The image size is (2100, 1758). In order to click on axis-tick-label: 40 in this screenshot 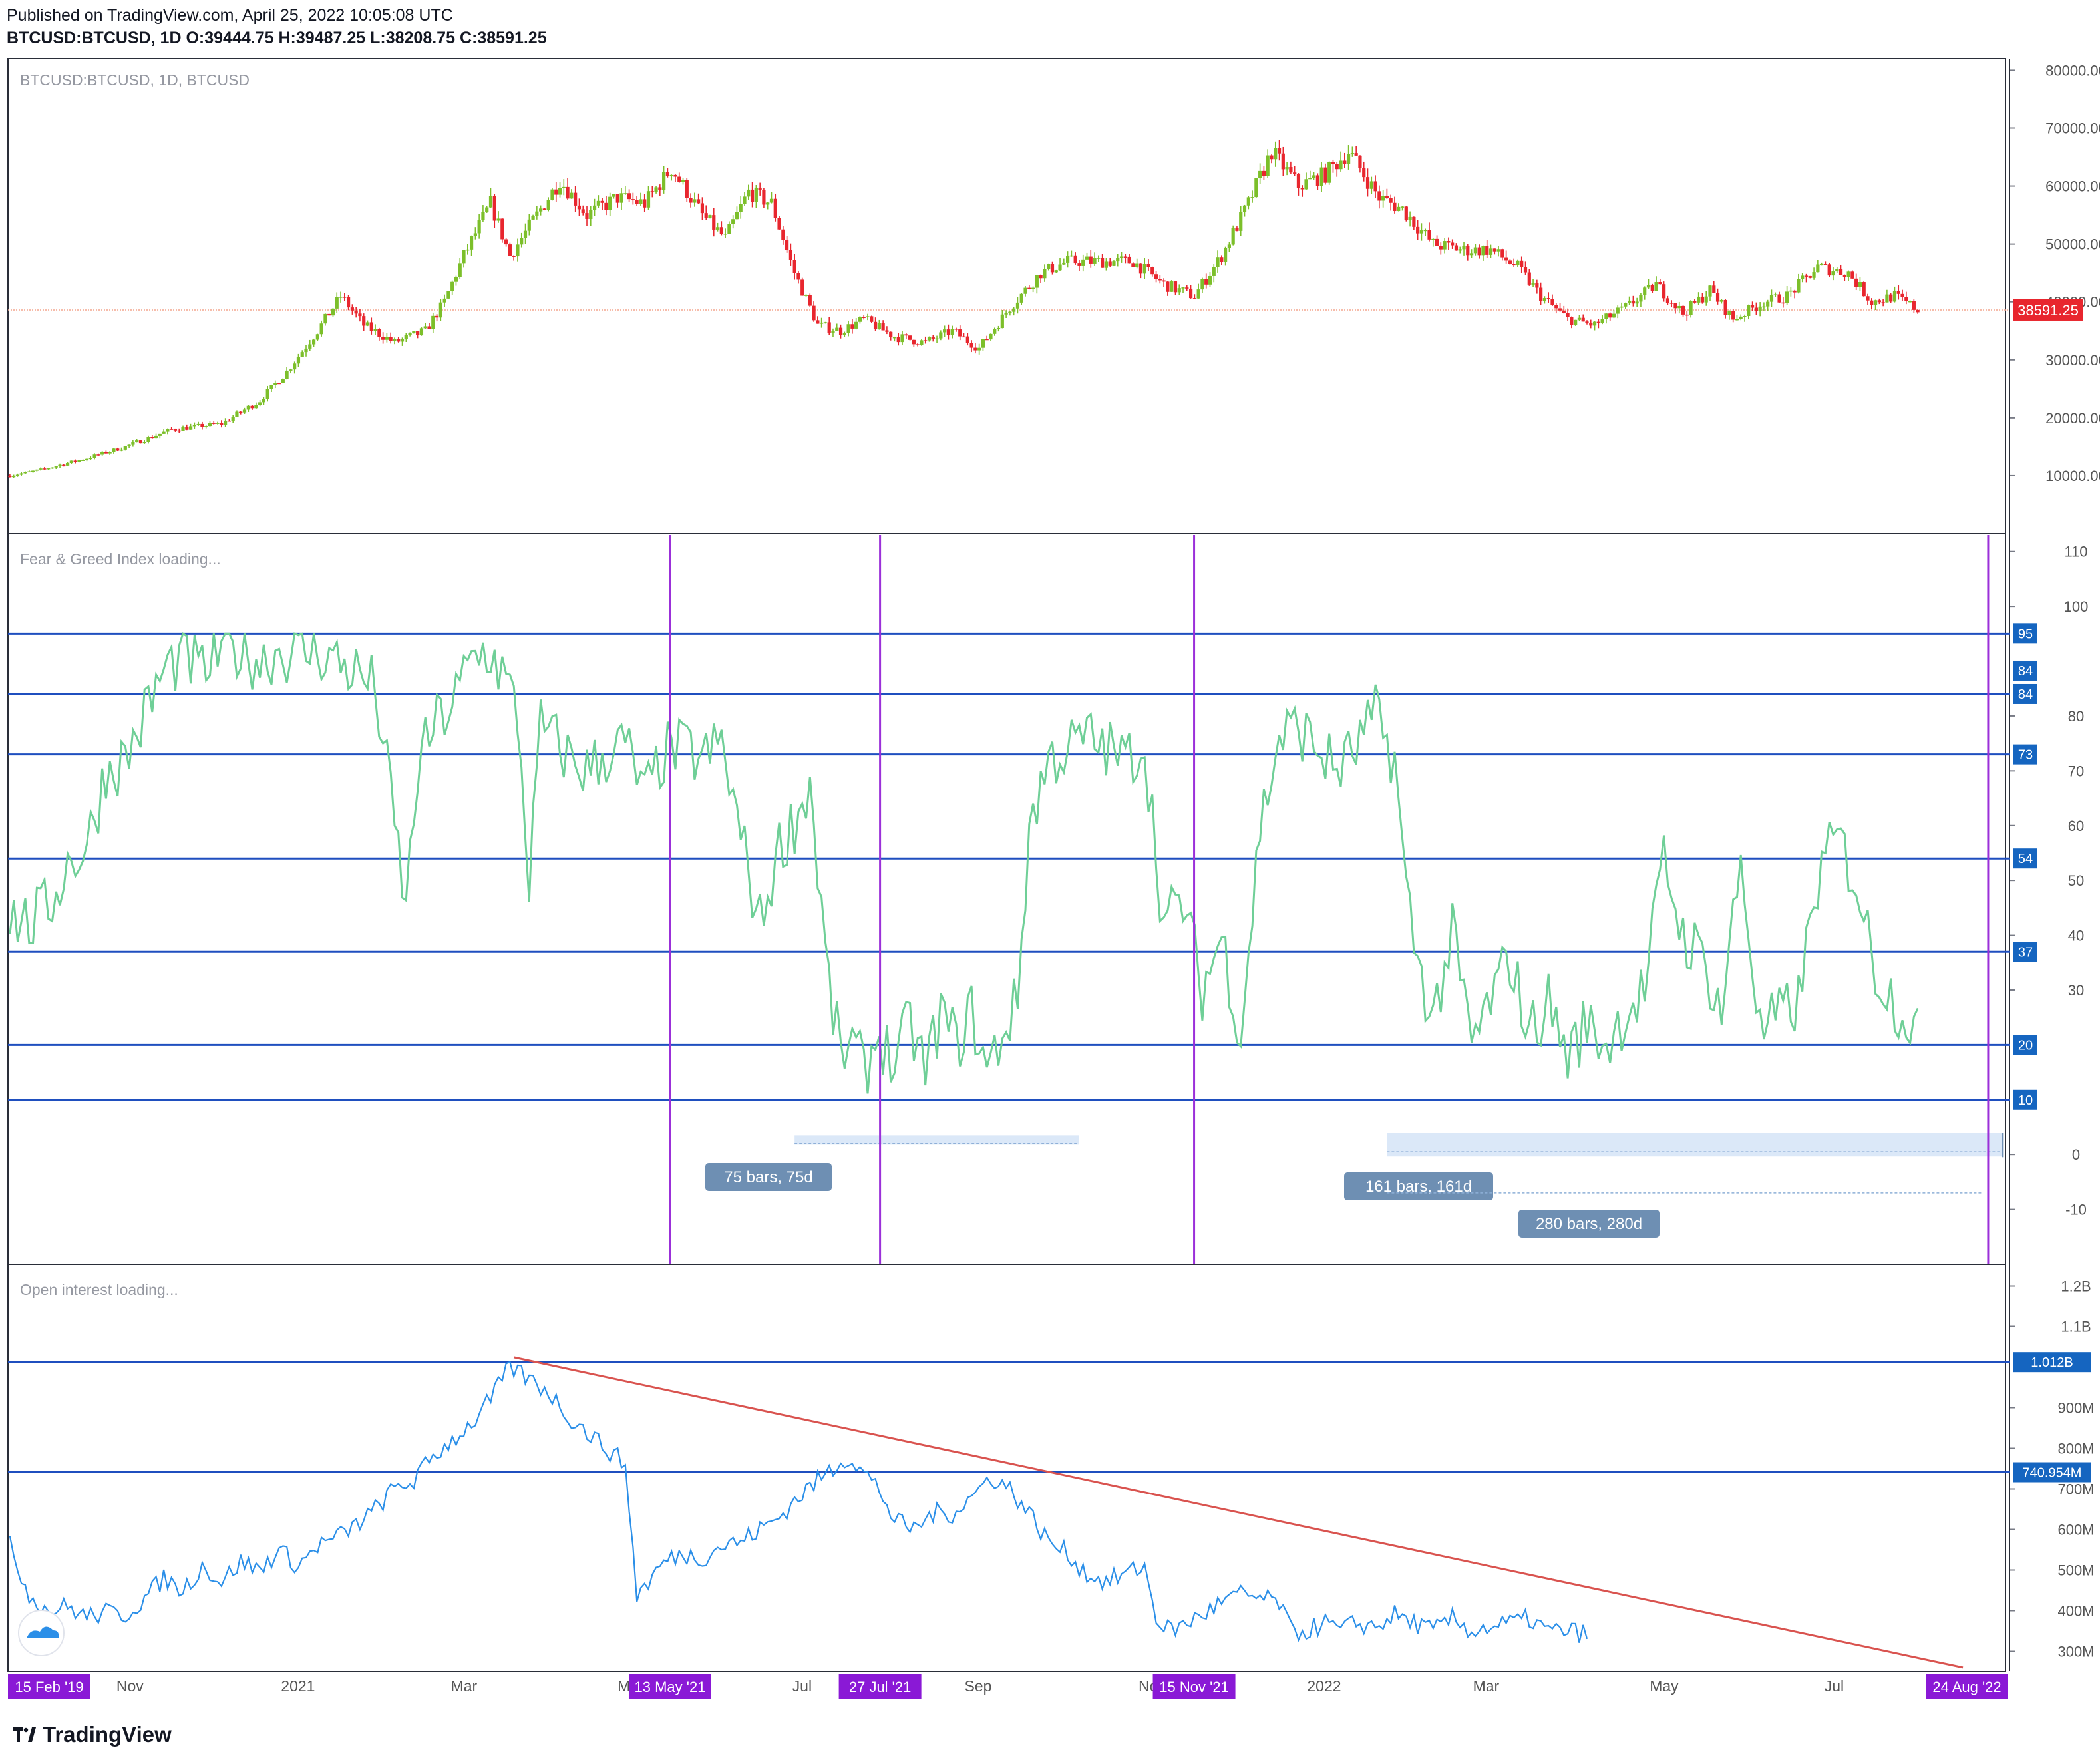, I will do `click(2076, 936)`.